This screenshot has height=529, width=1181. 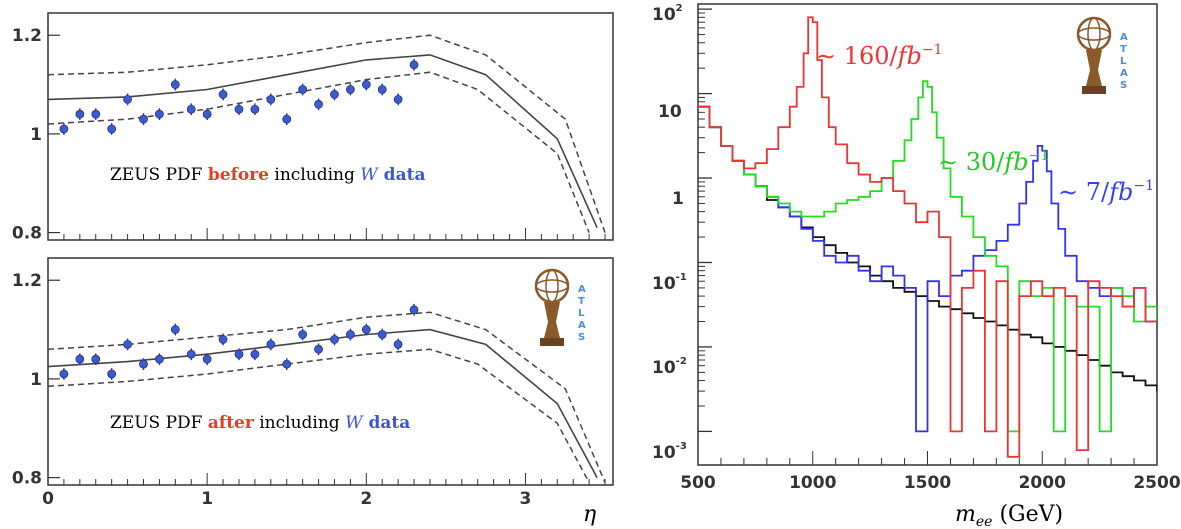 I want to click on x-tick-label: 2000, so click(x=1042, y=483).